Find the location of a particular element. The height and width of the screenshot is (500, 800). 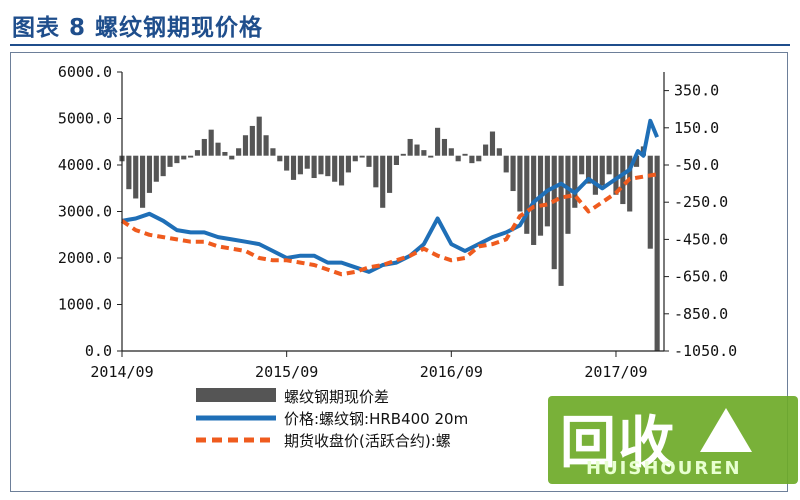

watermark-subtext: HUISHOUREN is located at coordinates (664, 468).